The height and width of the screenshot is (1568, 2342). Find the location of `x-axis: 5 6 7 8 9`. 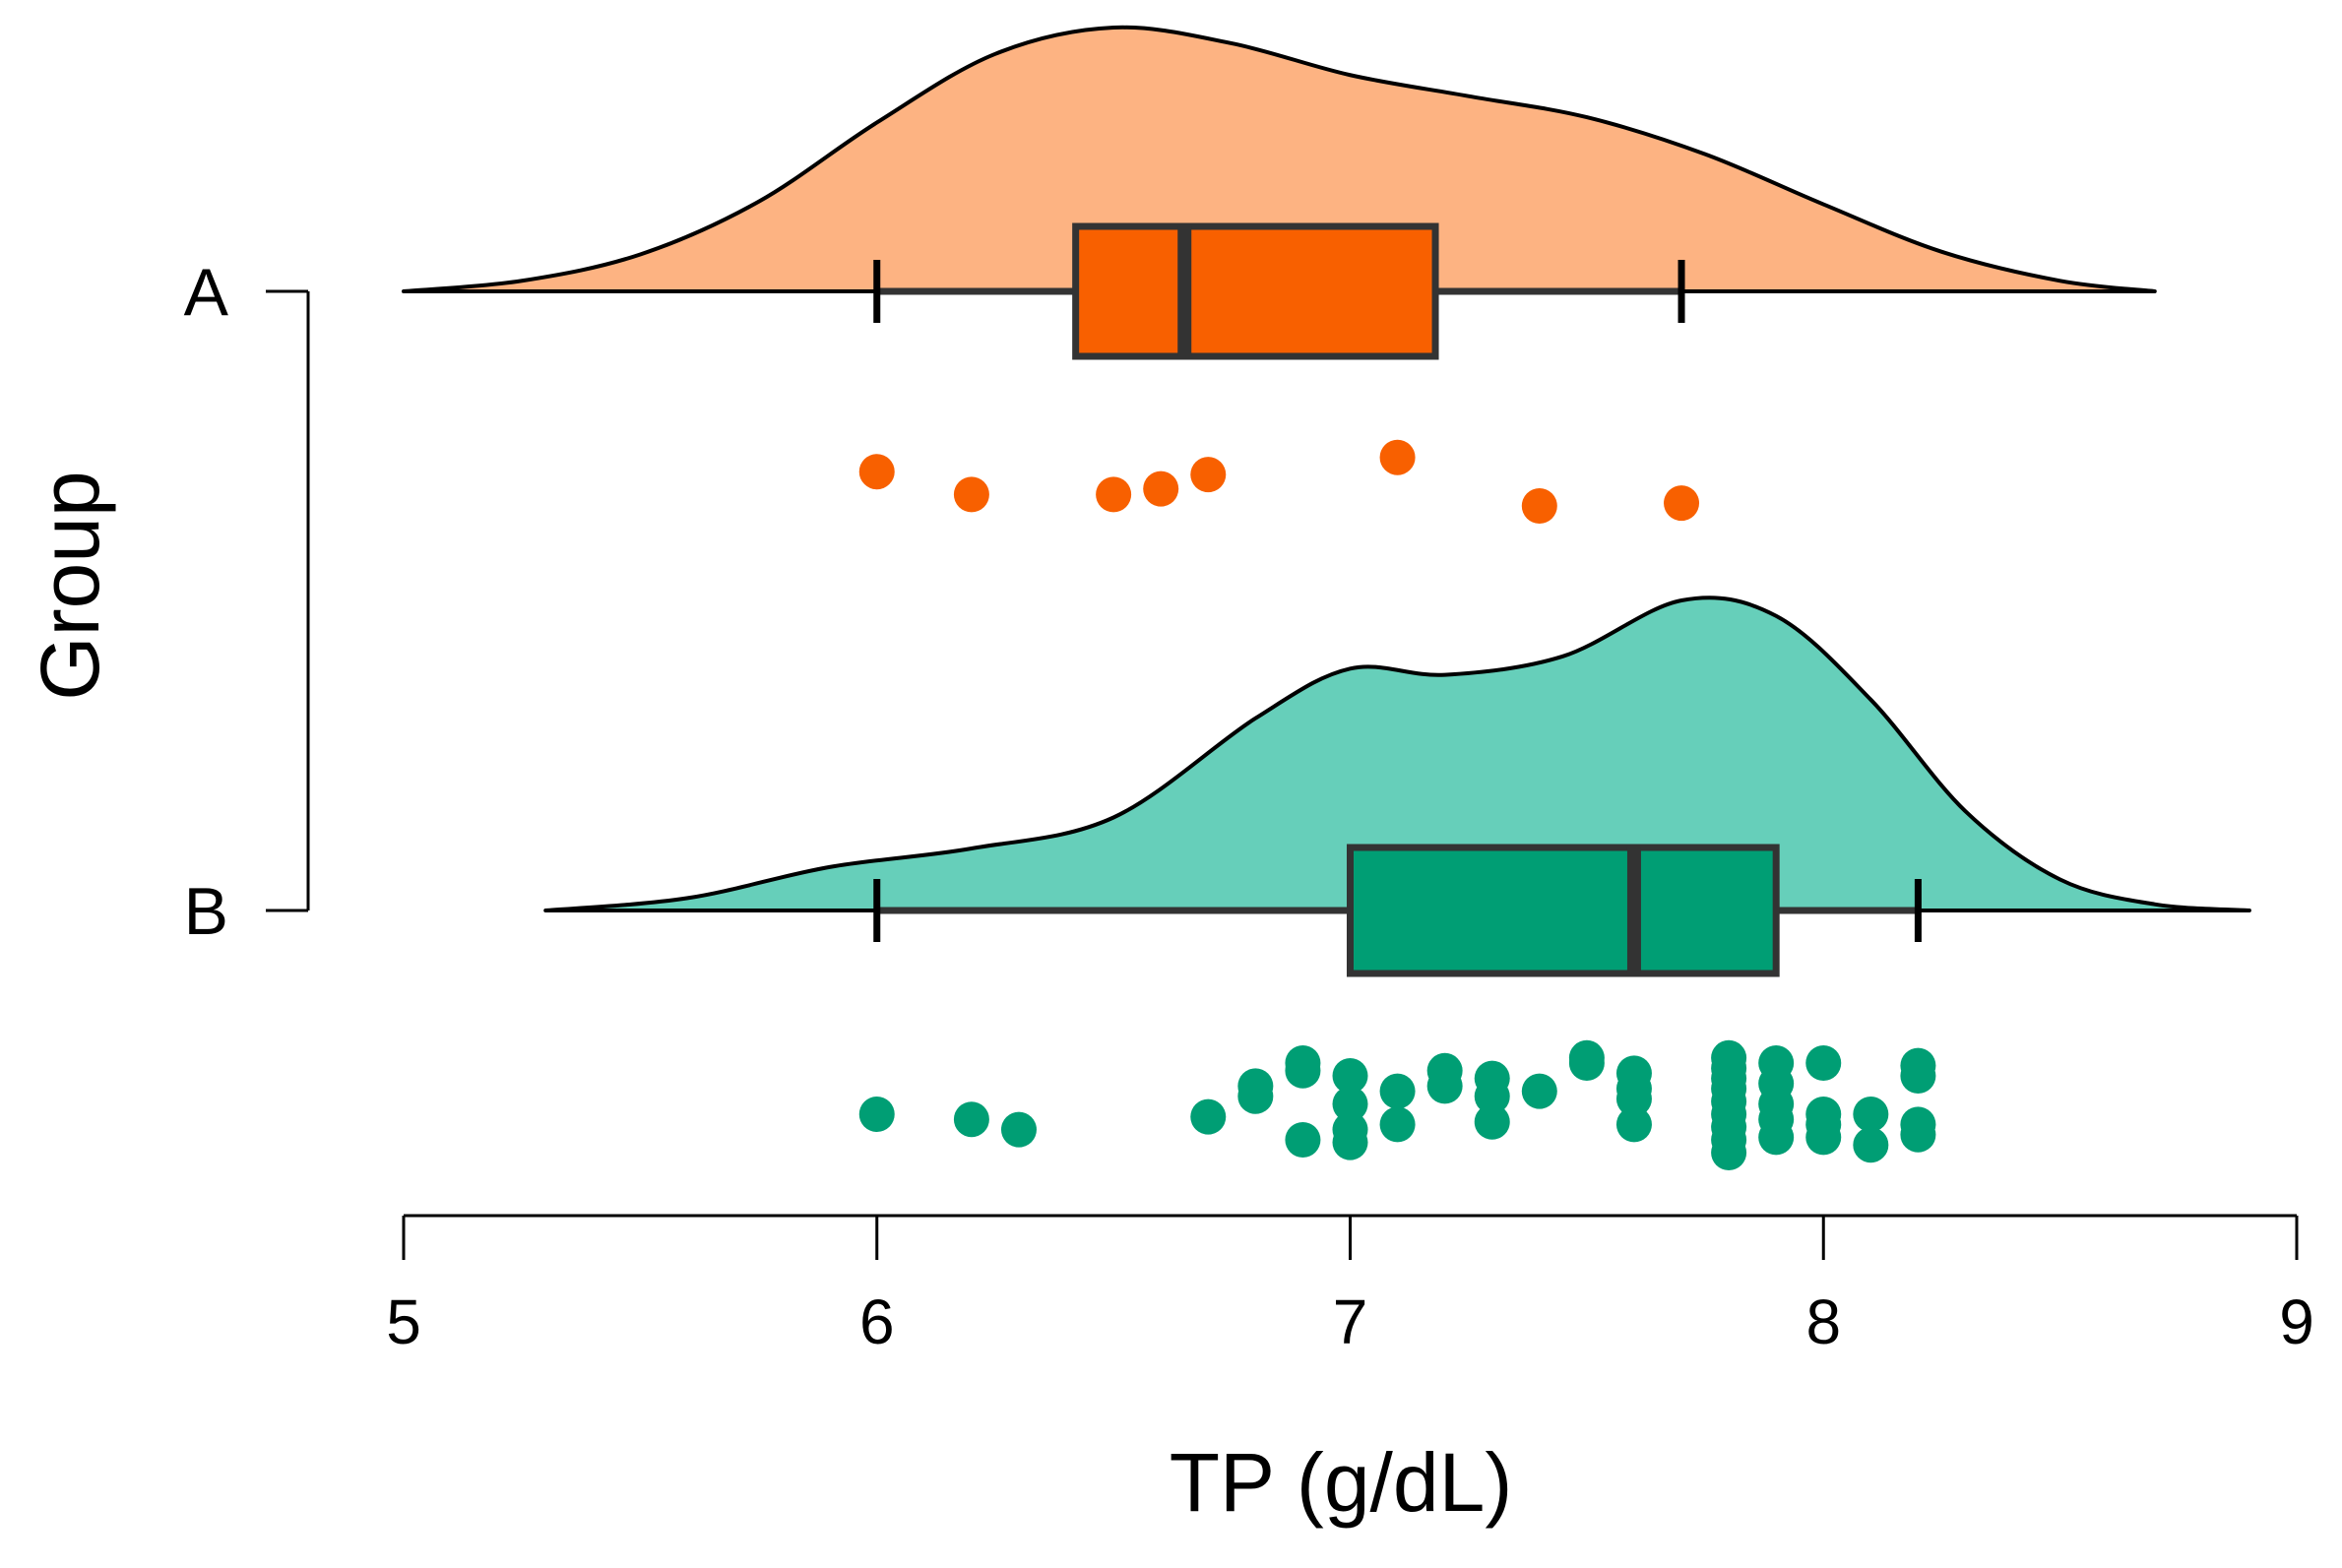

x-axis: 5 6 7 8 9 is located at coordinates (1350, 1285).